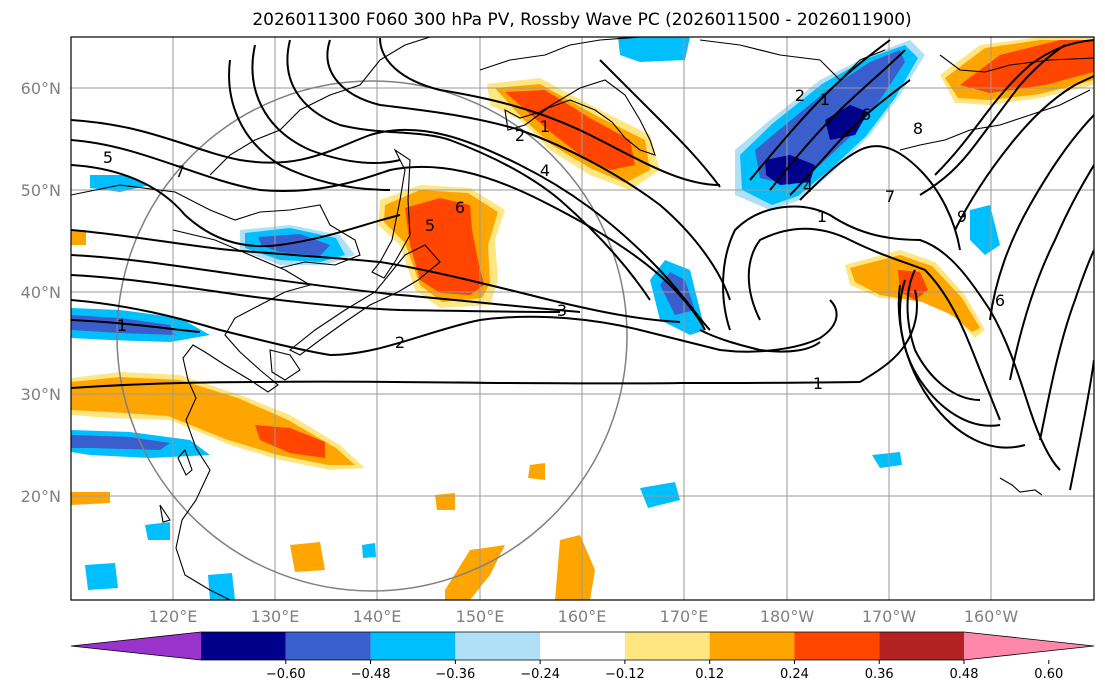 The height and width of the screenshot is (692, 1105). What do you see at coordinates (991, 616) in the screenshot?
I see `lon-label: 160°W` at bounding box center [991, 616].